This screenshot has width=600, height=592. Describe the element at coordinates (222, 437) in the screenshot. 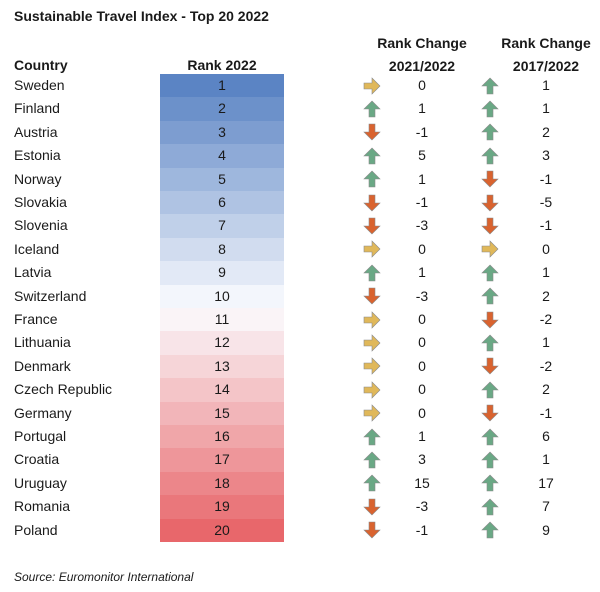

I see `rank-cell: 16` at that location.